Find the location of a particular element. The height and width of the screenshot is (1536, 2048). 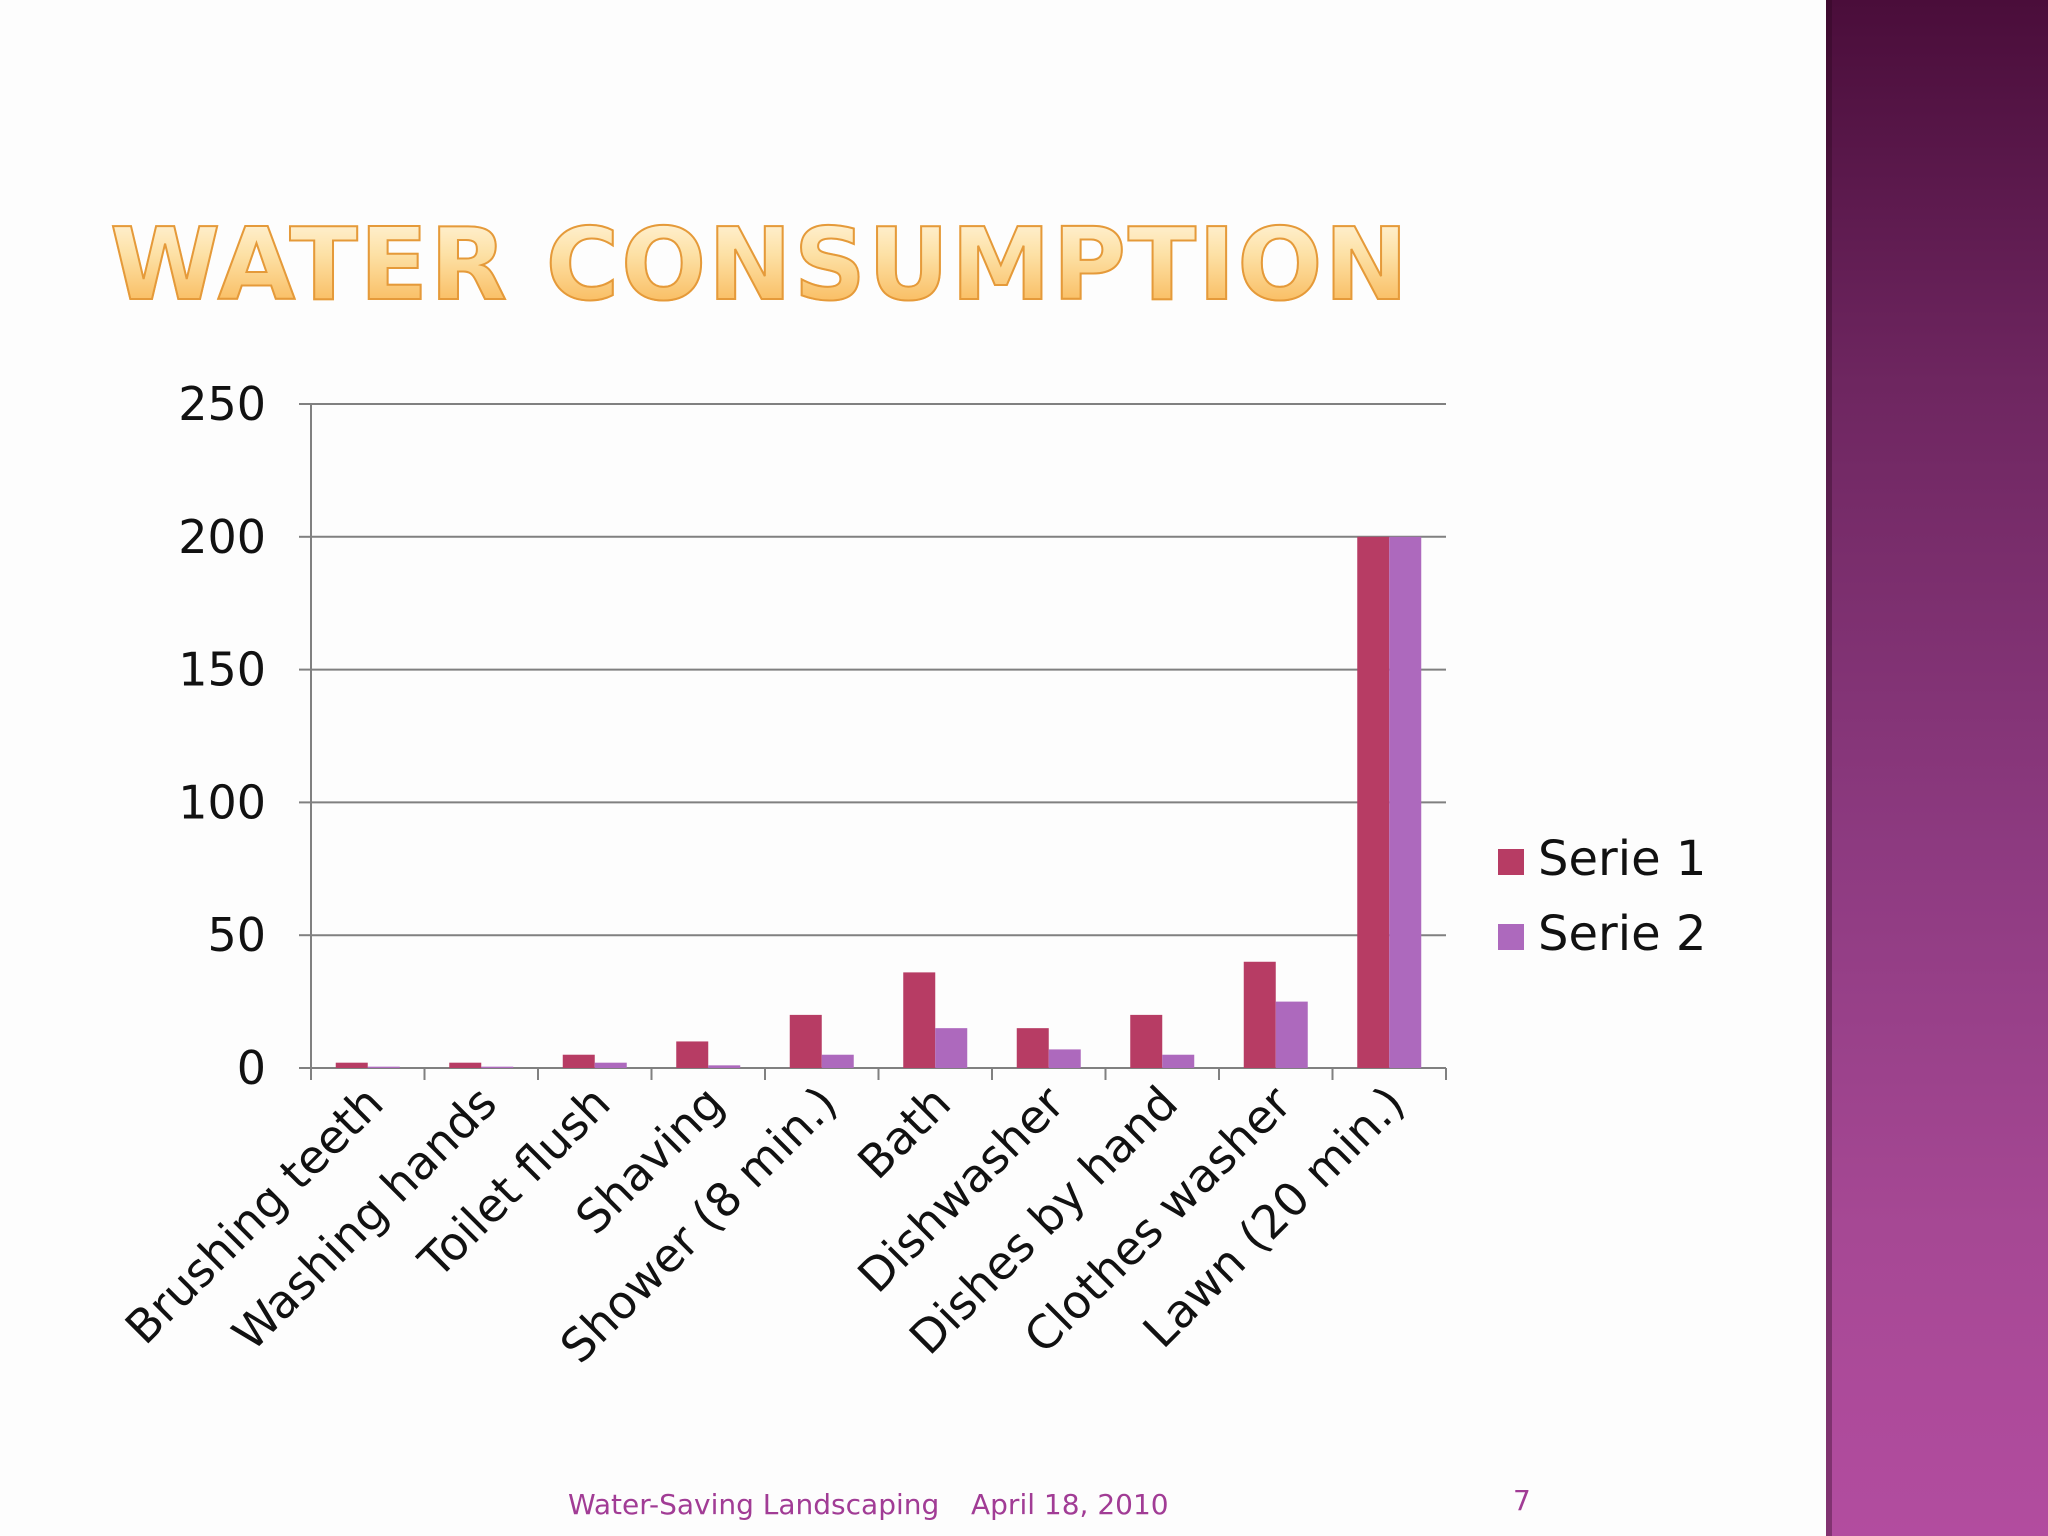

legend-label-2: Serie 2 is located at coordinates (1622, 934).